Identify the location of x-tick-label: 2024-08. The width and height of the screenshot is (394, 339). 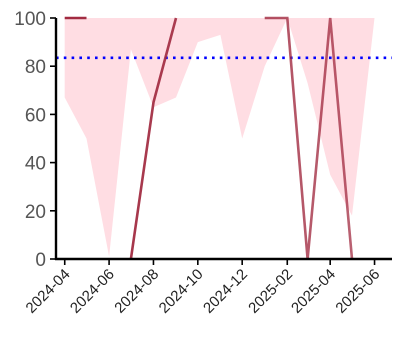
(136, 291).